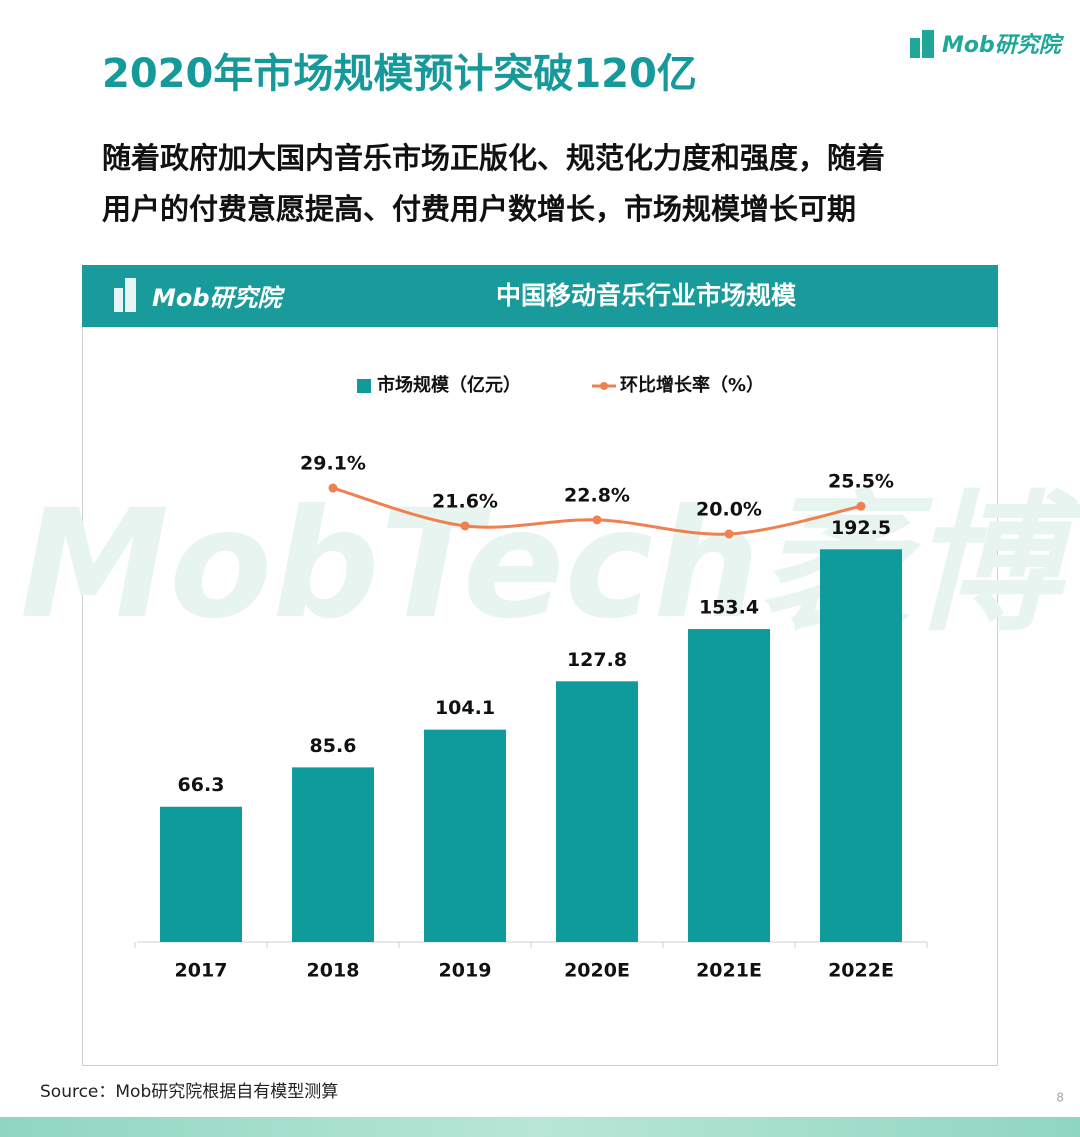 The width and height of the screenshot is (1080, 1137). What do you see at coordinates (465, 501) in the screenshot?
I see `growth-value-label: 21.6%` at bounding box center [465, 501].